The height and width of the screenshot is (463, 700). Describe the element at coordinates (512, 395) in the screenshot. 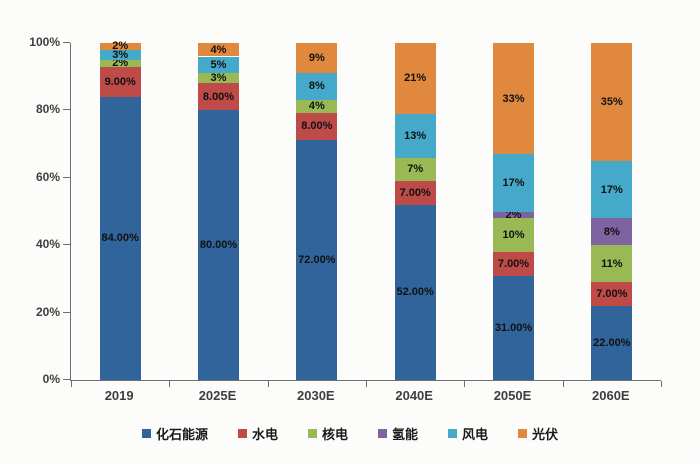

I see `x-axis-category-label: 2050E` at that location.